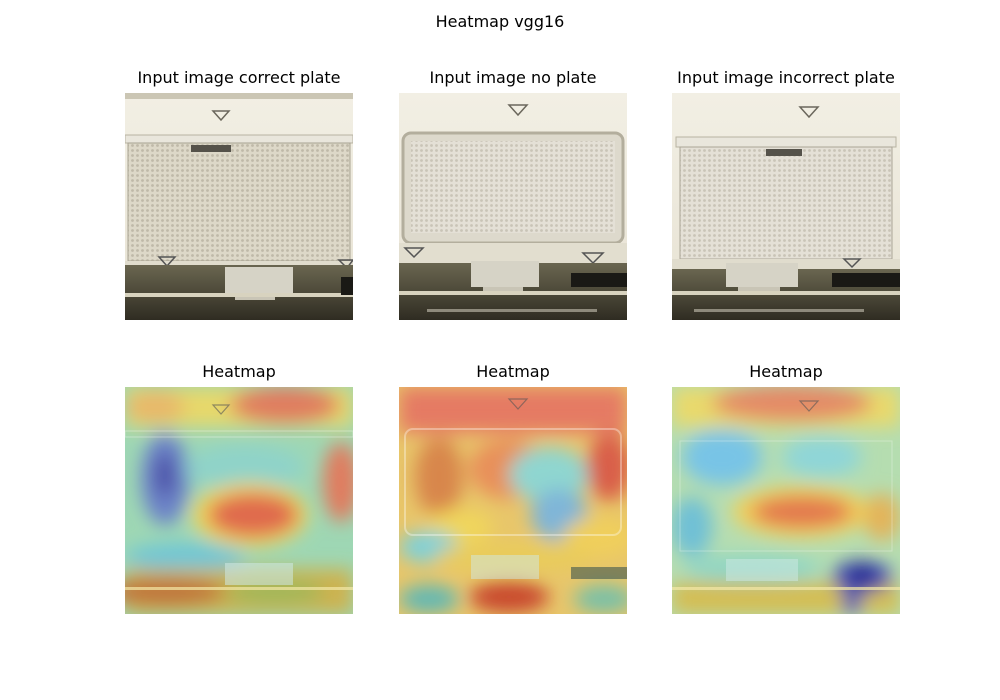  I want to click on panel-title-heatmap-no-plate: Heatmap, so click(513, 371).